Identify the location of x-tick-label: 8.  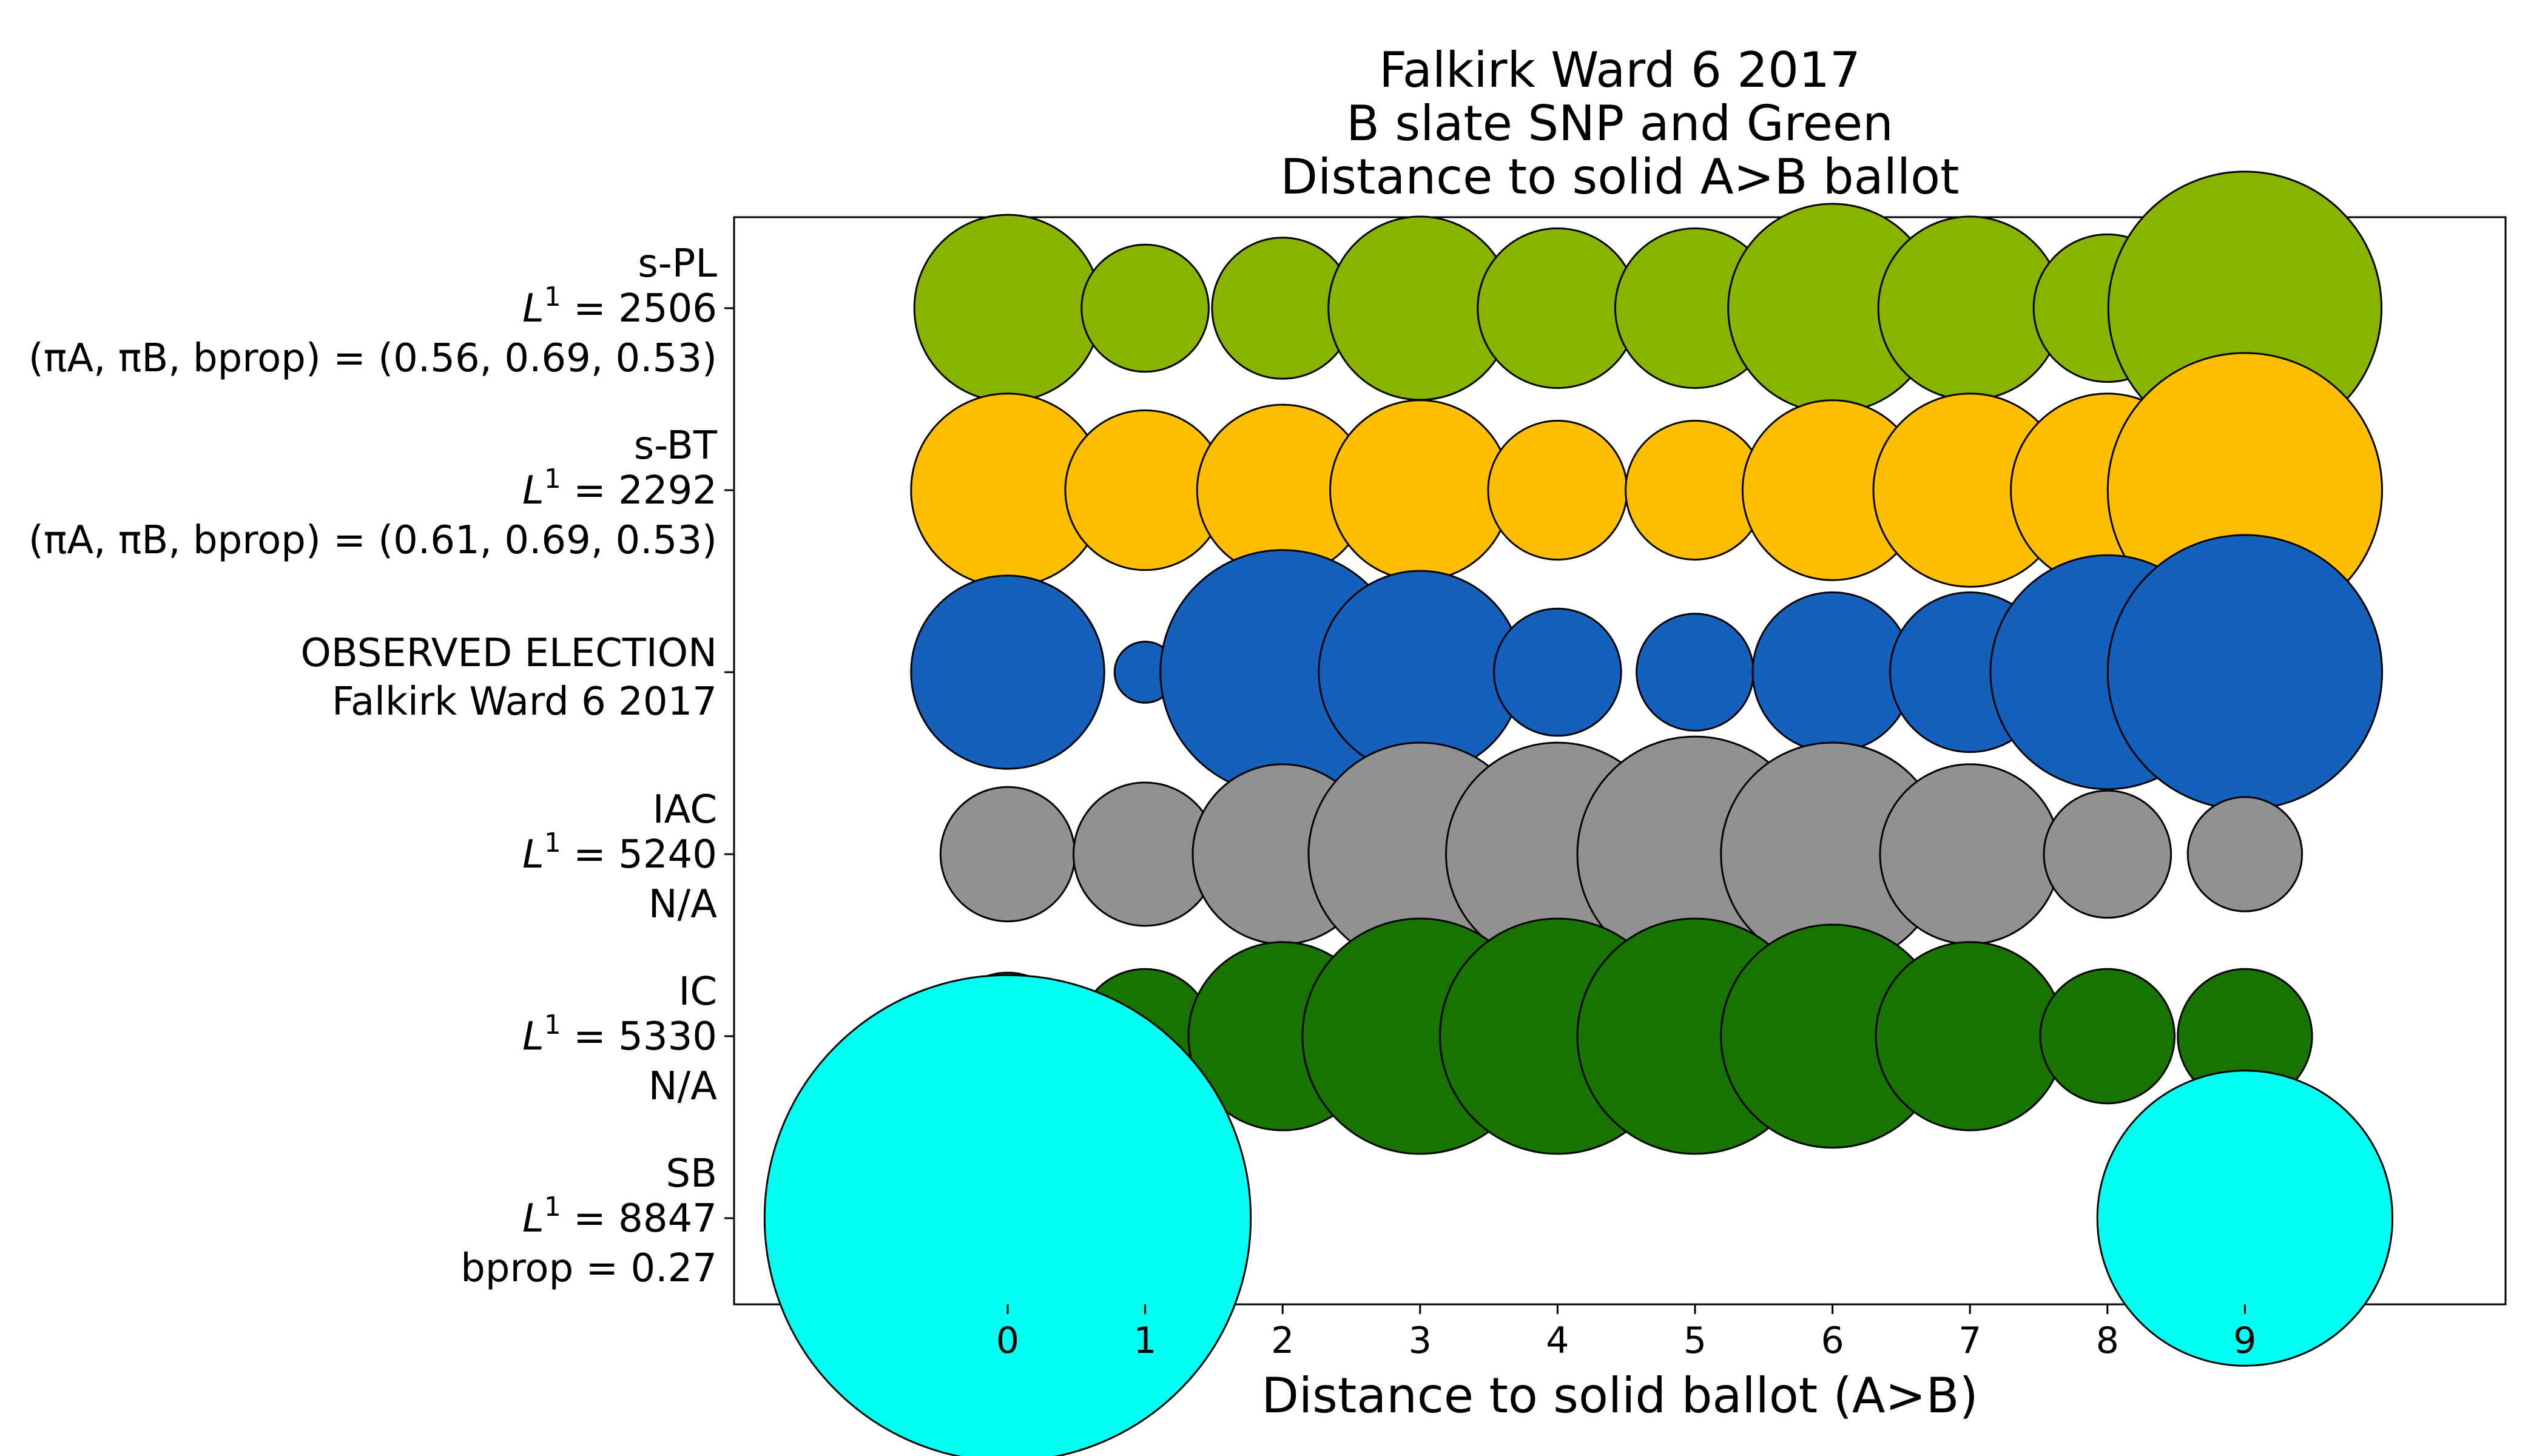
(2107, 1341).